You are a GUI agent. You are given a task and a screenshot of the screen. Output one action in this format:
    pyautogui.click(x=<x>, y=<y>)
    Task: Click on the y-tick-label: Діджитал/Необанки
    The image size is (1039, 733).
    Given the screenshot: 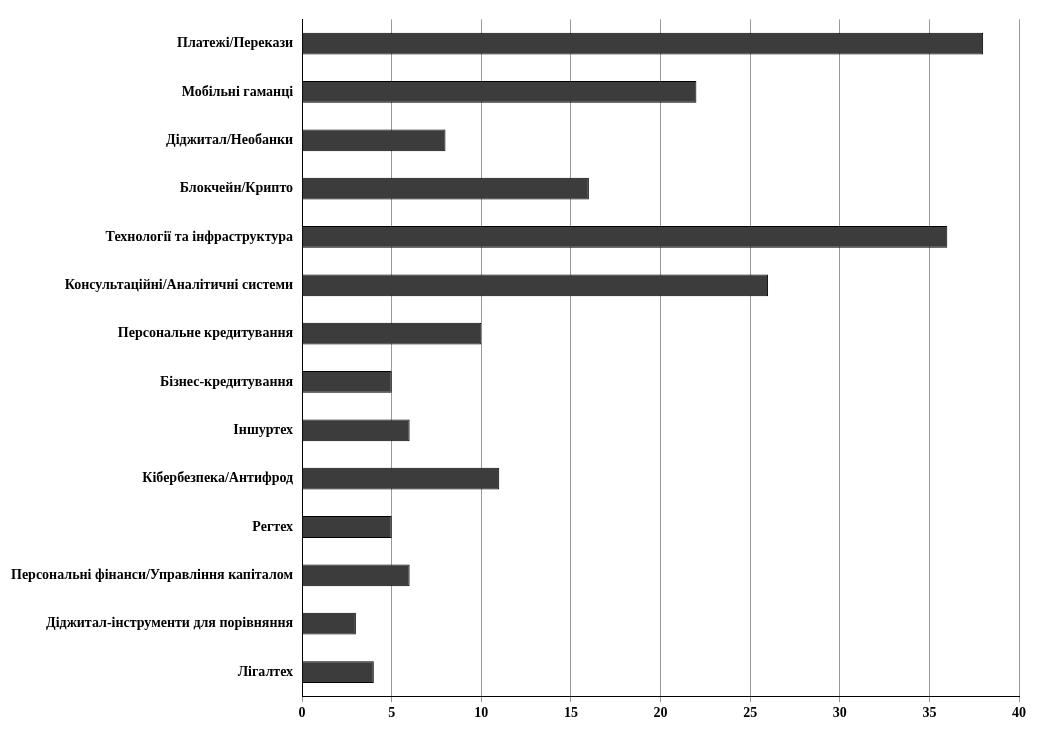 What is the action you would take?
    pyautogui.click(x=230, y=139)
    